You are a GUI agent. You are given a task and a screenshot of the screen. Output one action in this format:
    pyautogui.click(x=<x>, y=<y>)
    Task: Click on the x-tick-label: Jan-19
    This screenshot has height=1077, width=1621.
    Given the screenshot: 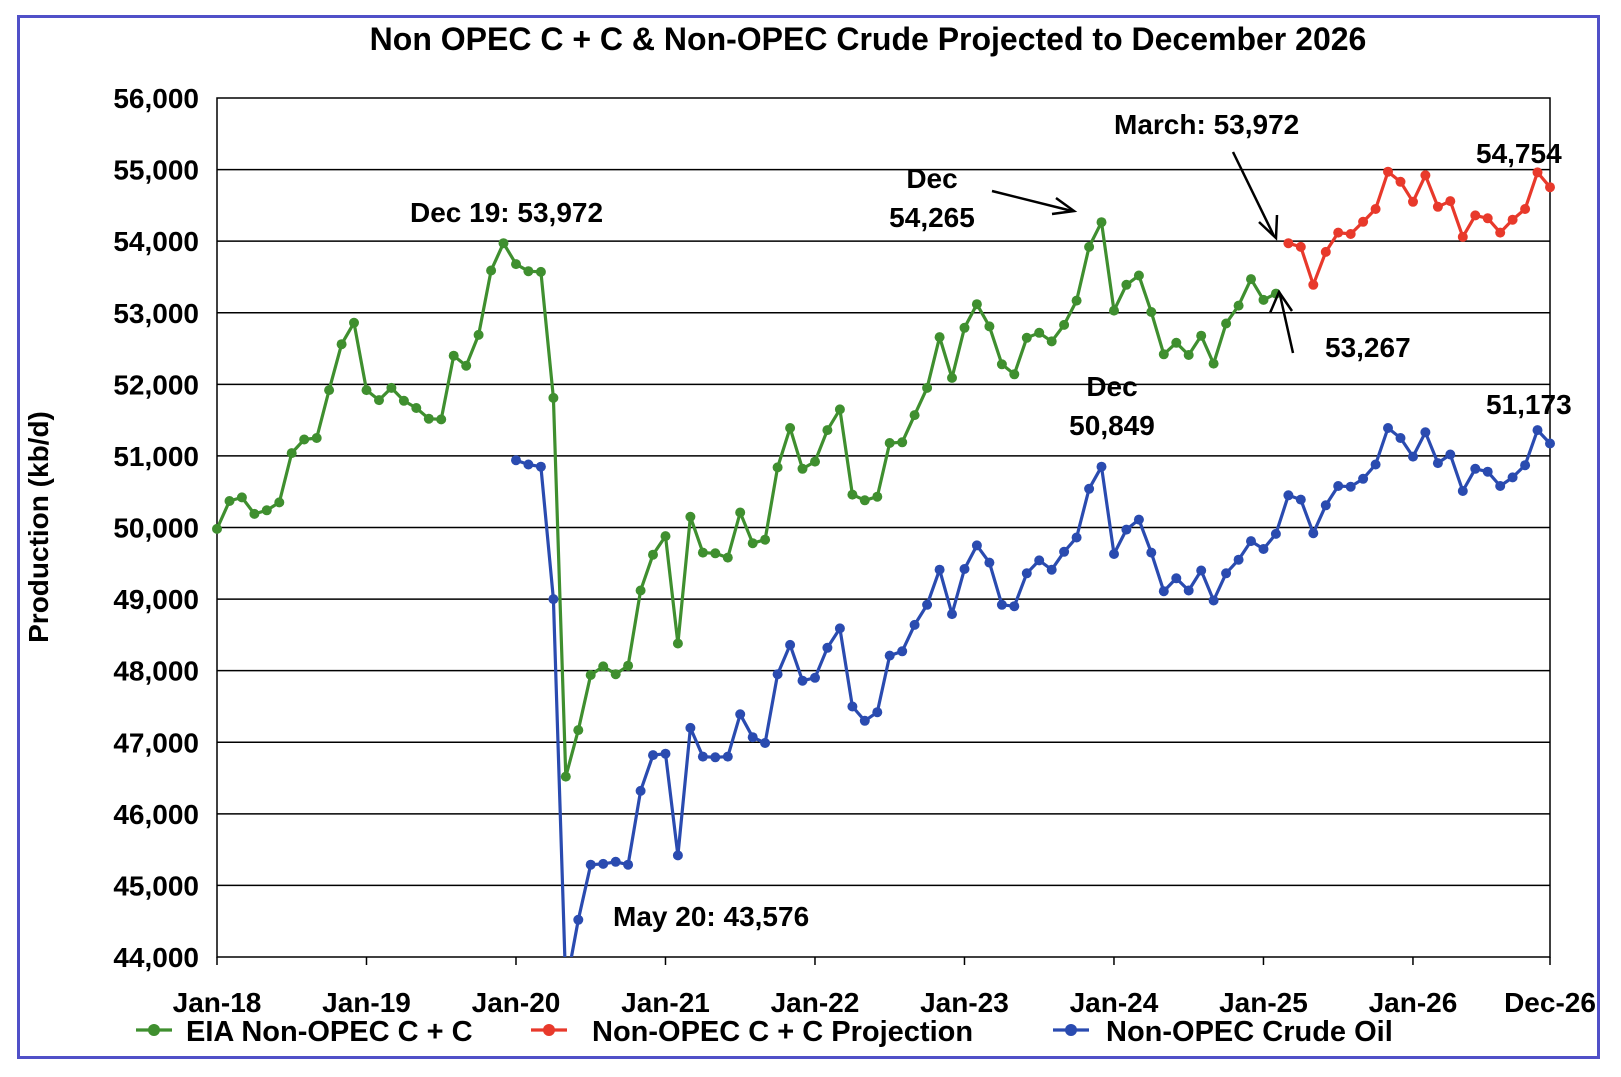 What is the action you would take?
    pyautogui.click(x=366, y=1002)
    